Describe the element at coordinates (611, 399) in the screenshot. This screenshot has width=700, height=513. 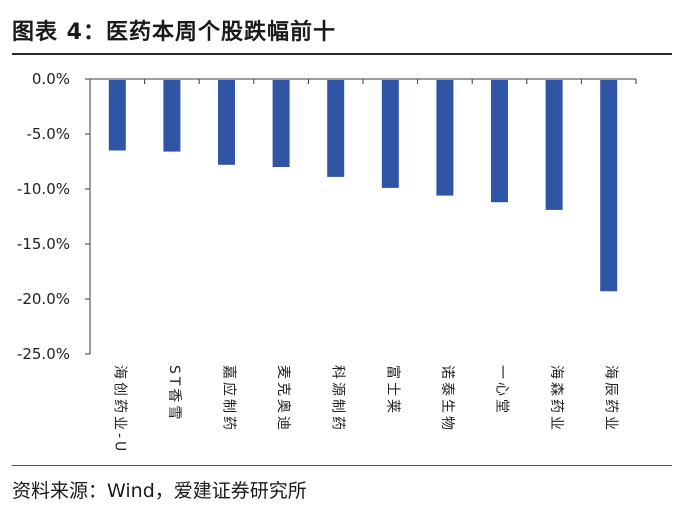
I see `x-tick-label: 海辰药业` at that location.